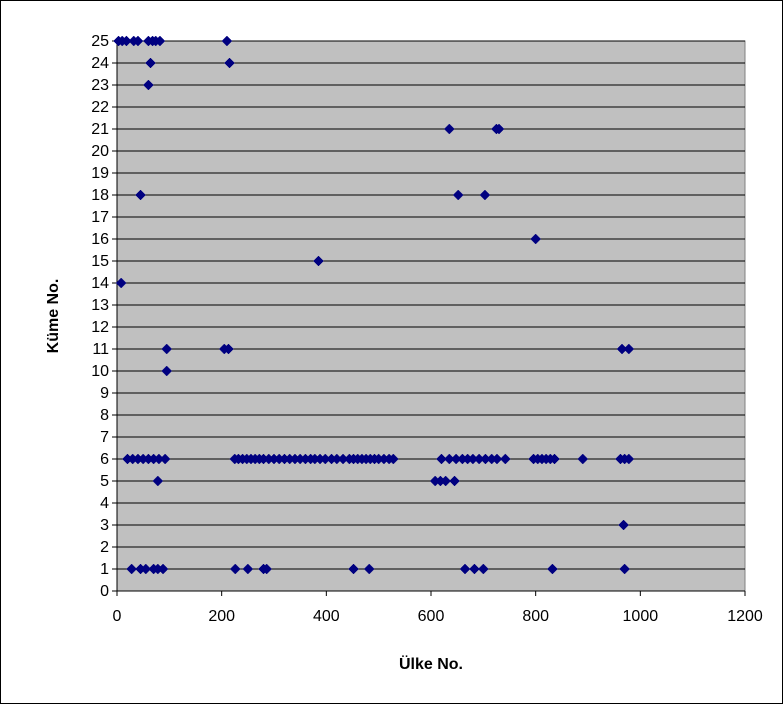  Describe the element at coordinates (100, 41) in the screenshot. I see `y-tick-label: 25` at that location.